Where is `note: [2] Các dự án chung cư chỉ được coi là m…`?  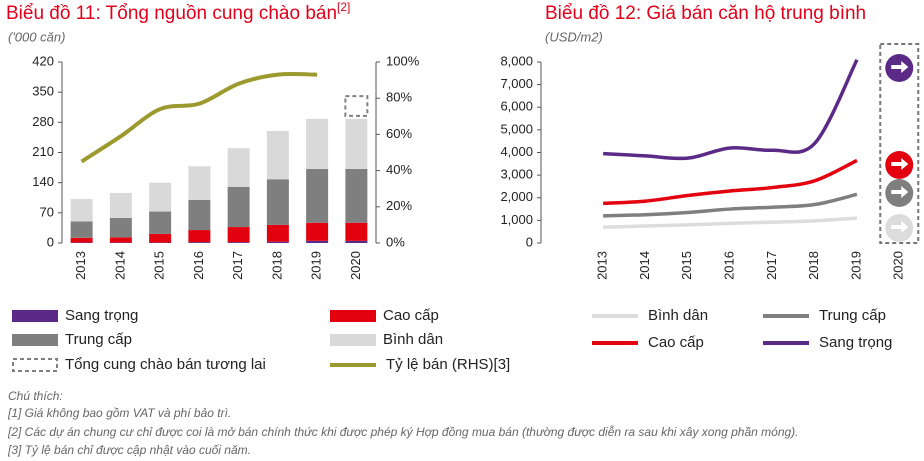
note: [2] Các dự án chung cư chỉ được coi là m… is located at coordinates (403, 431).